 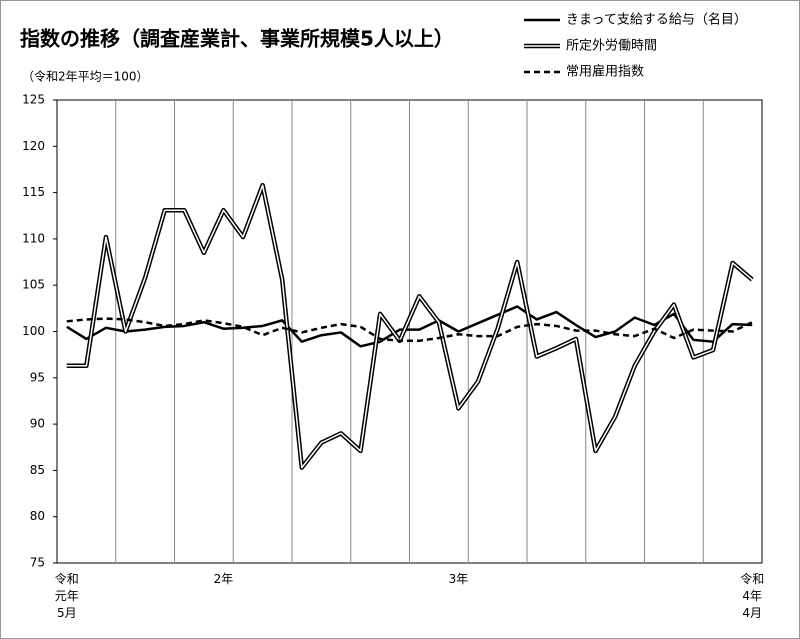 I want to click on y-tick-label: 85, so click(x=37, y=470).